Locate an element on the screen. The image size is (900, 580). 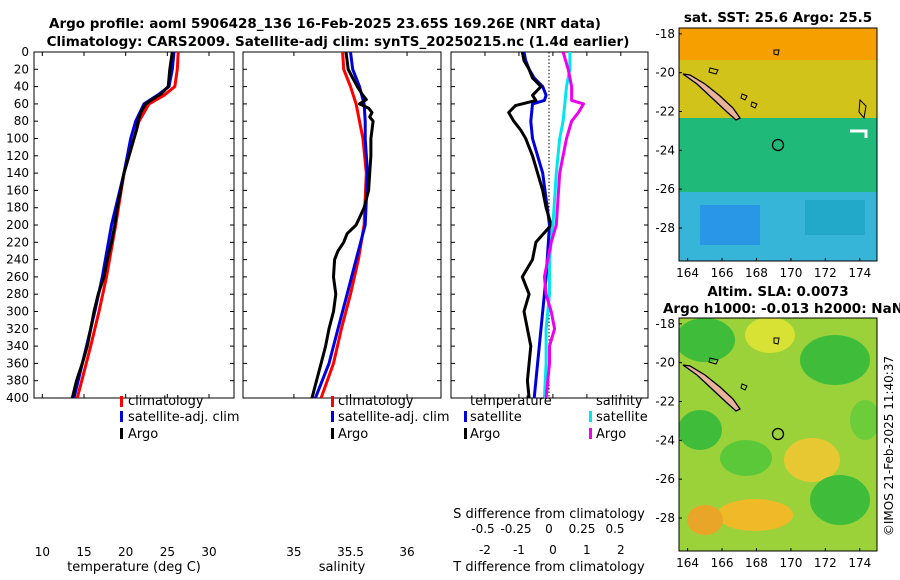
no-data-mark is located at coordinates (859, 133).